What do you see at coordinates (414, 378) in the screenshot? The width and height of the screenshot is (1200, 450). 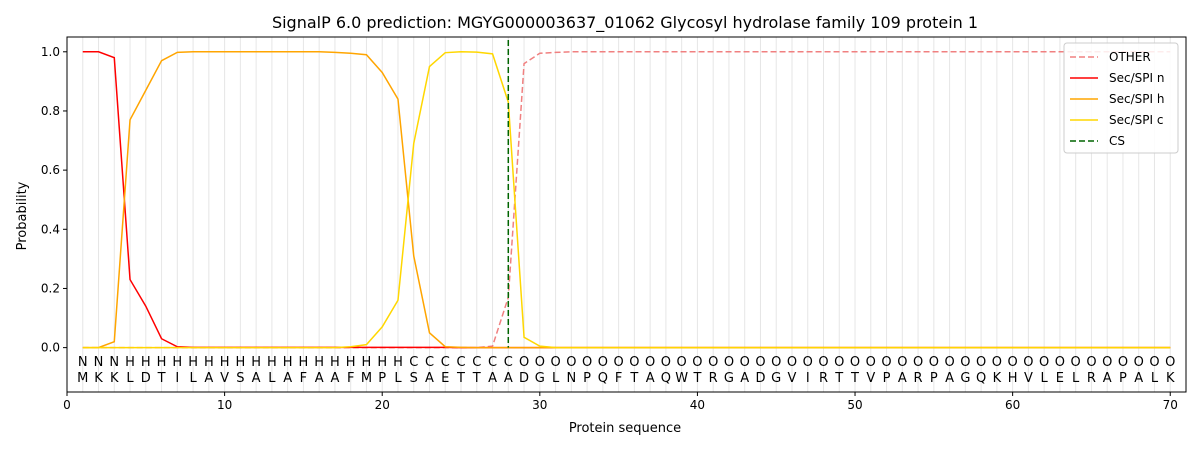 I see `residue-label: S` at bounding box center [414, 378].